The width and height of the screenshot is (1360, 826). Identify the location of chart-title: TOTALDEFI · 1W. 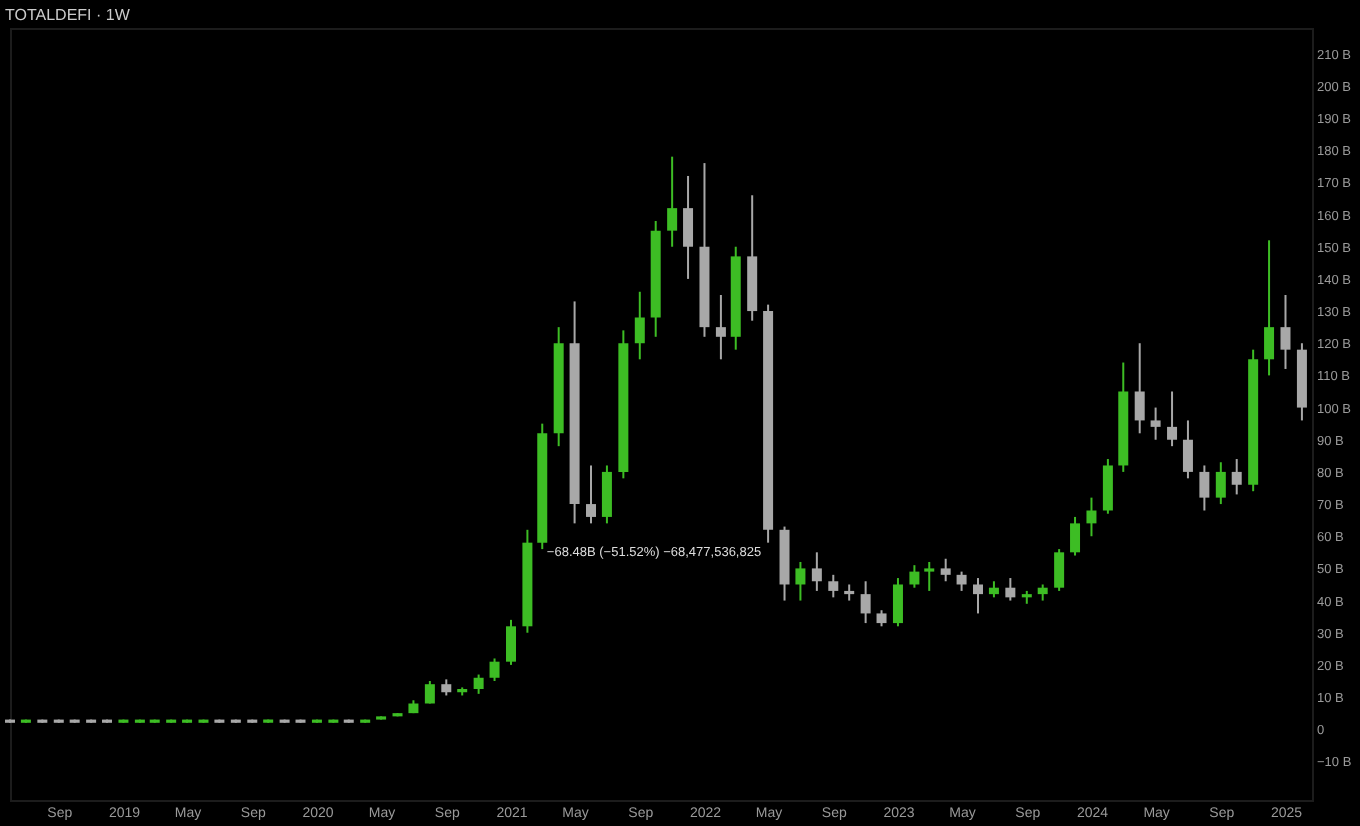
(68, 15).